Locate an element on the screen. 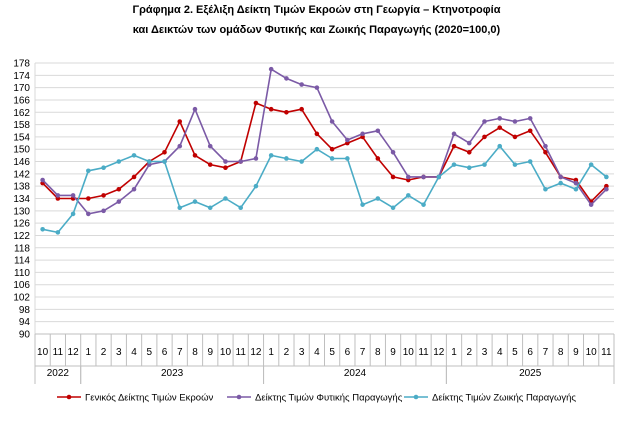  y-tick-label: 118 is located at coordinates (22, 248).